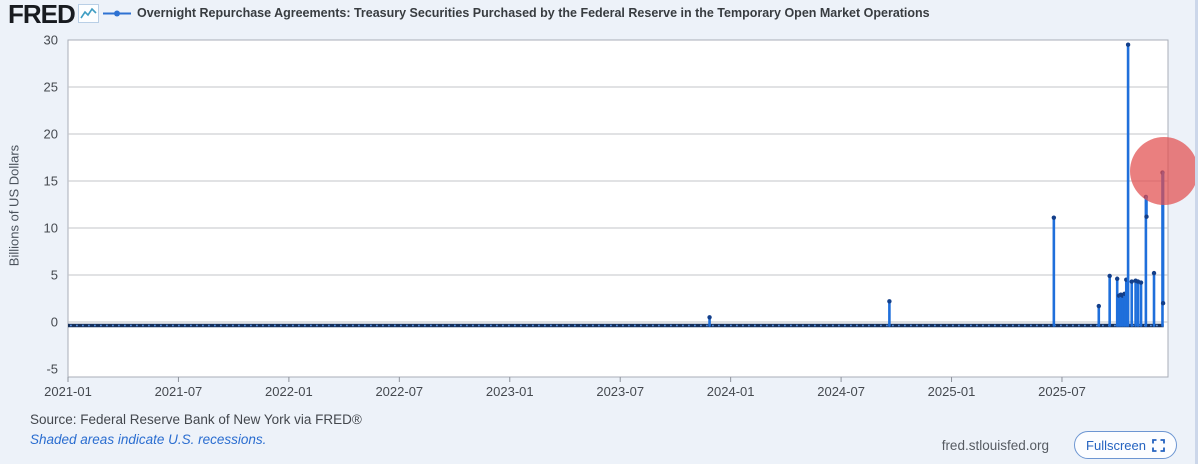 The width and height of the screenshot is (1198, 464). What do you see at coordinates (117, 13) in the screenshot?
I see `legend-line-marker` at bounding box center [117, 13].